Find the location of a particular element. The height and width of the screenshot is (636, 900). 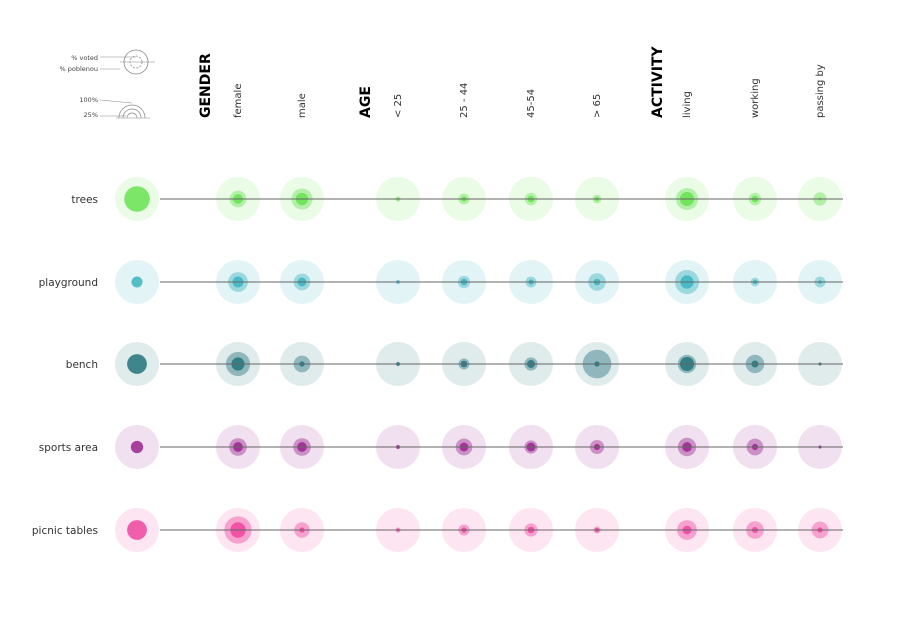

legend-arc-medium is located at coordinates (132, 113).